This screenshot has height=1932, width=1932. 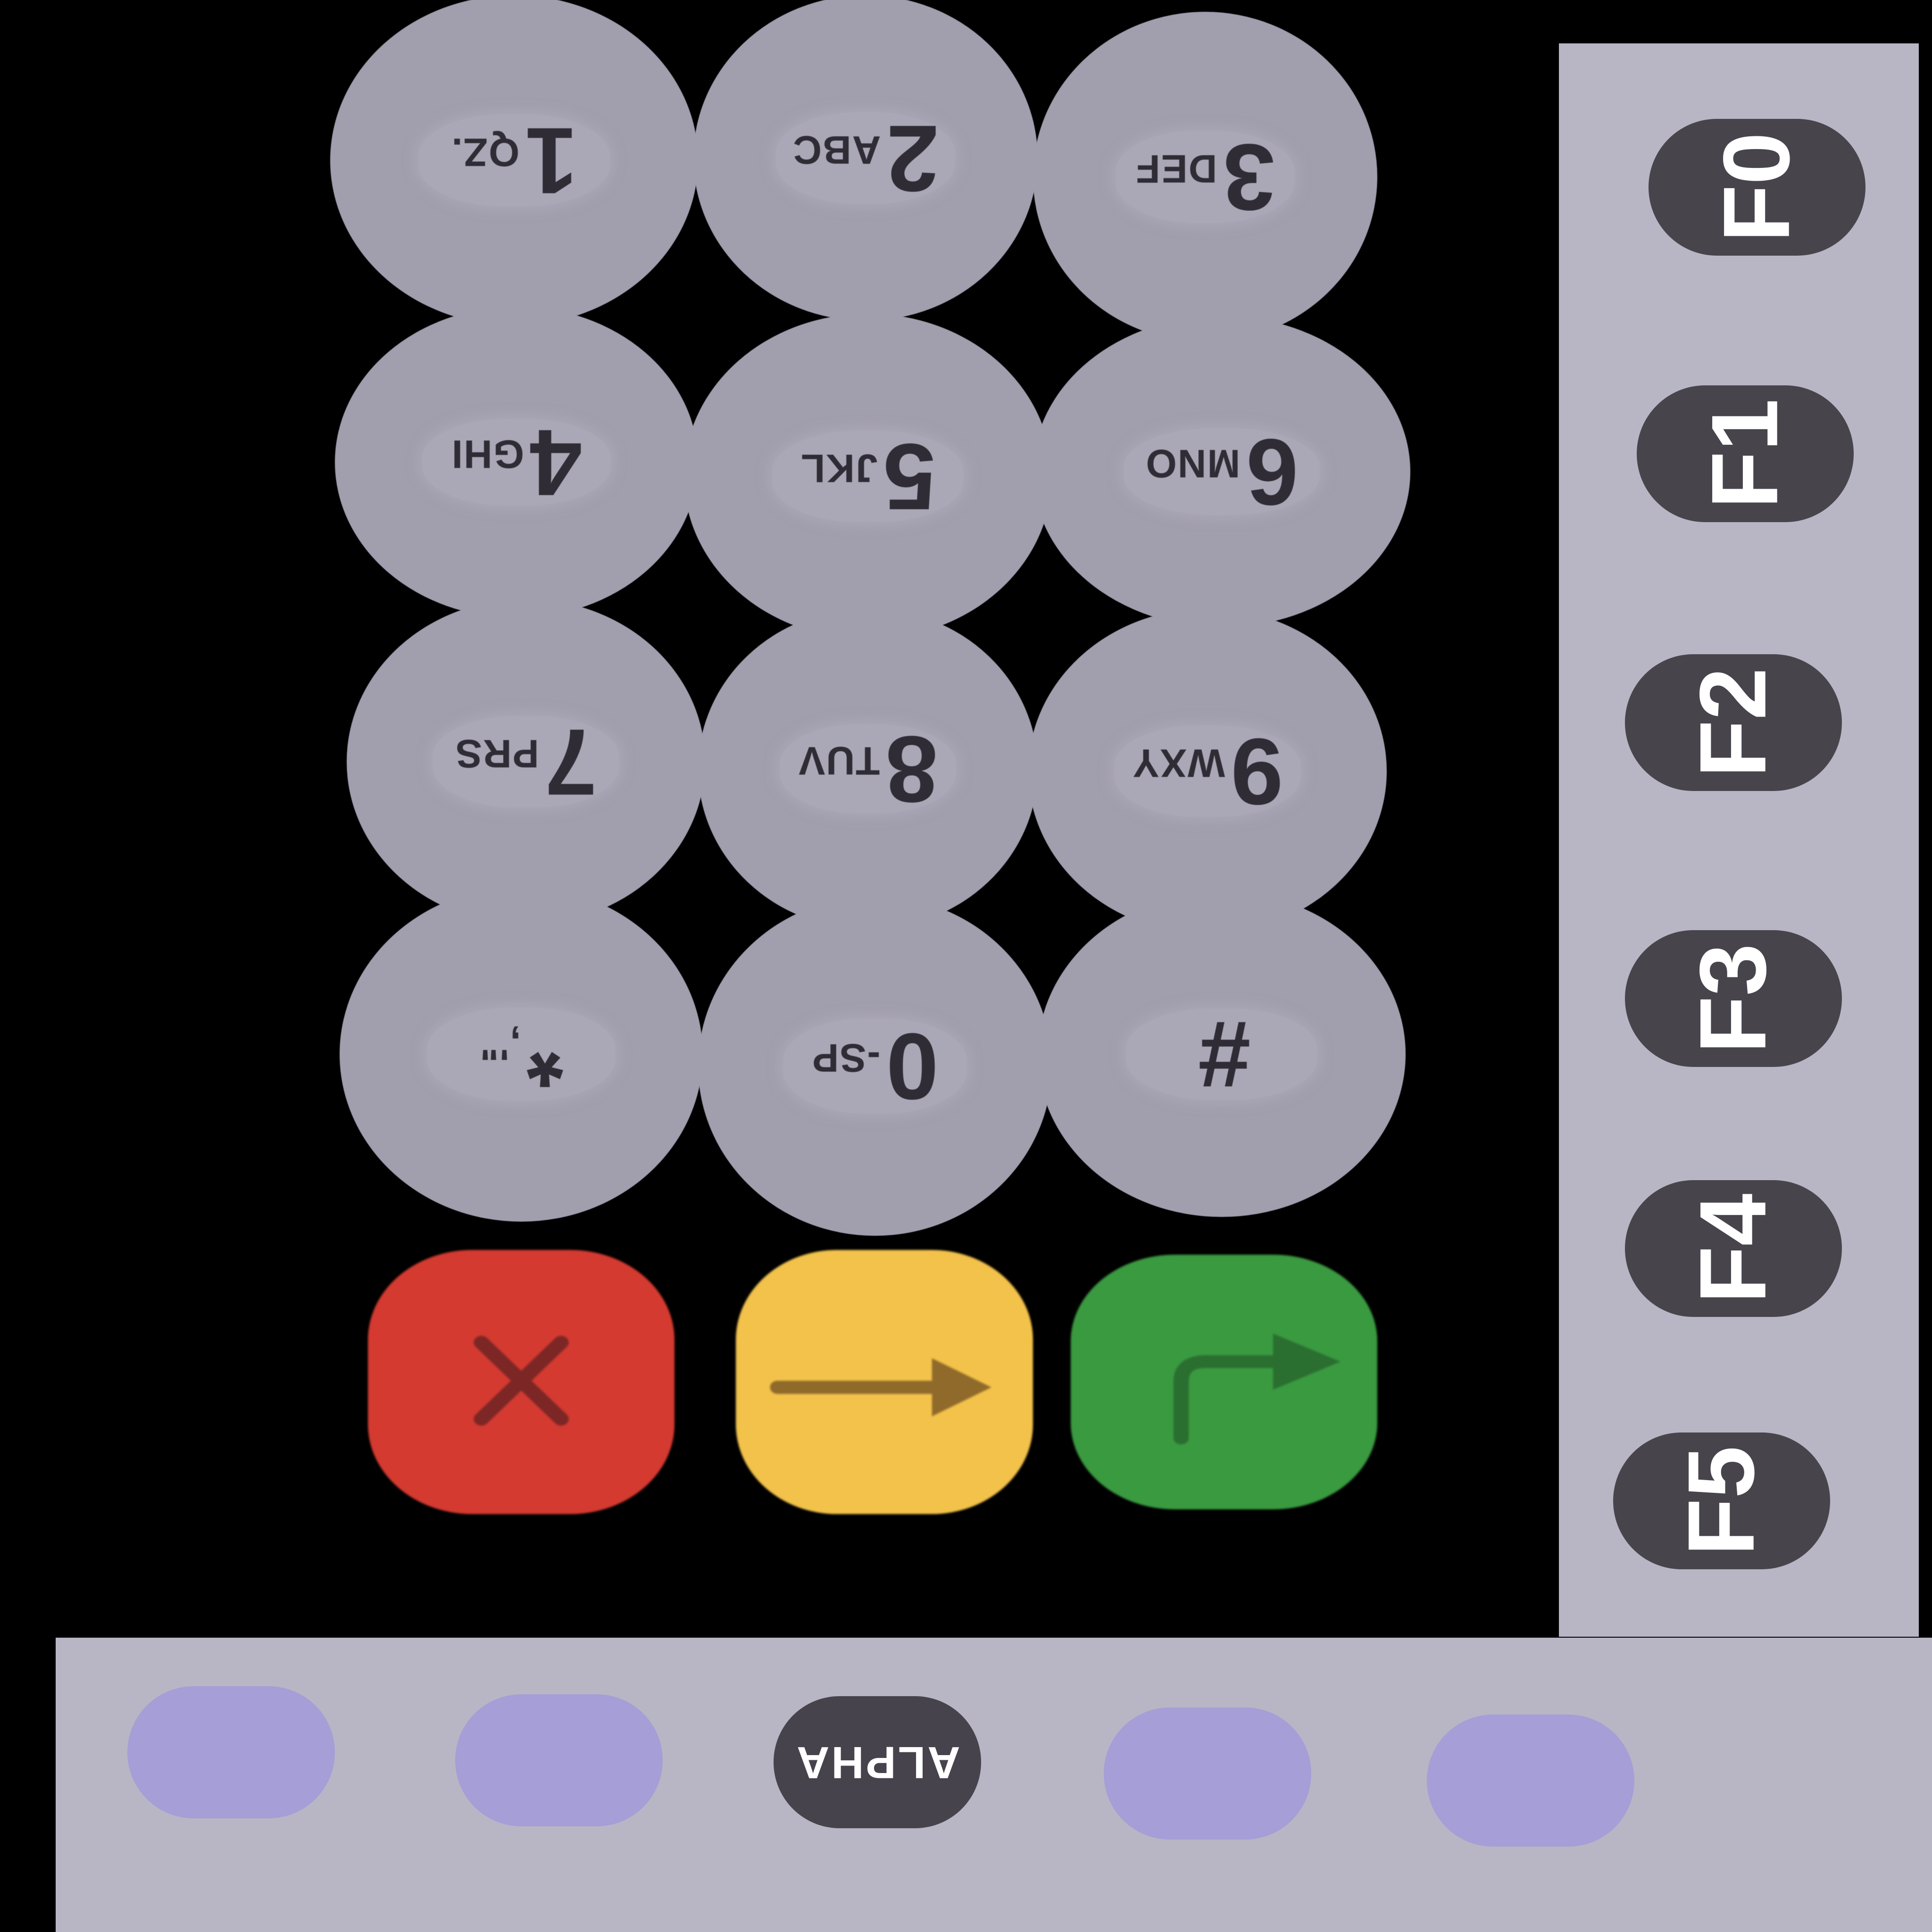 I want to click on key-letters: WXY, so click(x=1179, y=763).